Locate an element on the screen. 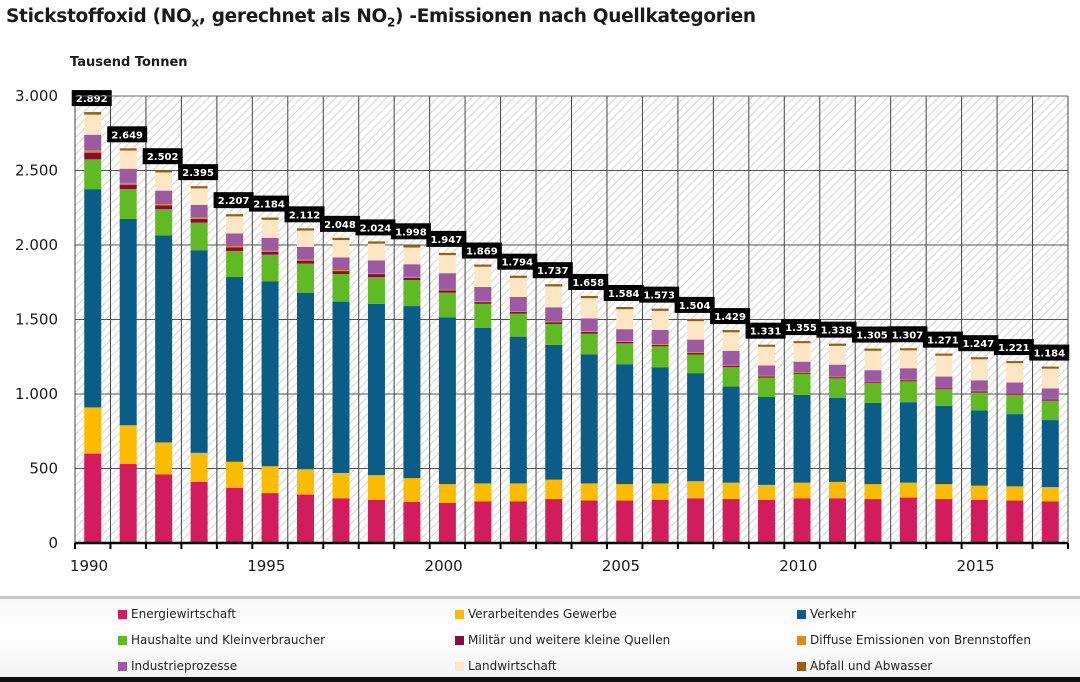 This screenshot has width=1080, height=682. legend-item: Diffuse Emissionen von Brennstoffen is located at coordinates (914, 640).